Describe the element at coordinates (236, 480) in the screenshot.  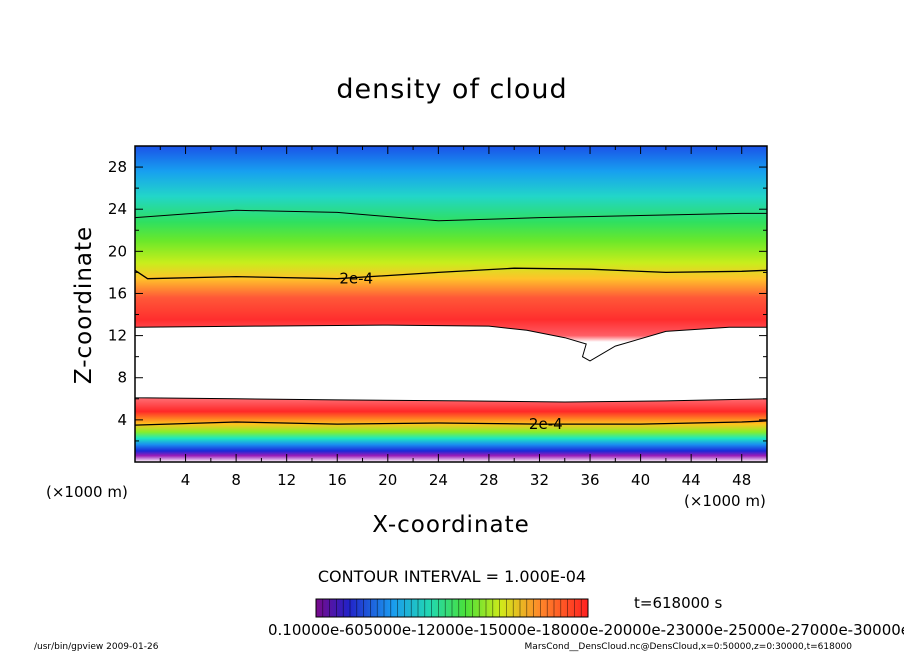
I see `x-tick-label: 8` at that location.